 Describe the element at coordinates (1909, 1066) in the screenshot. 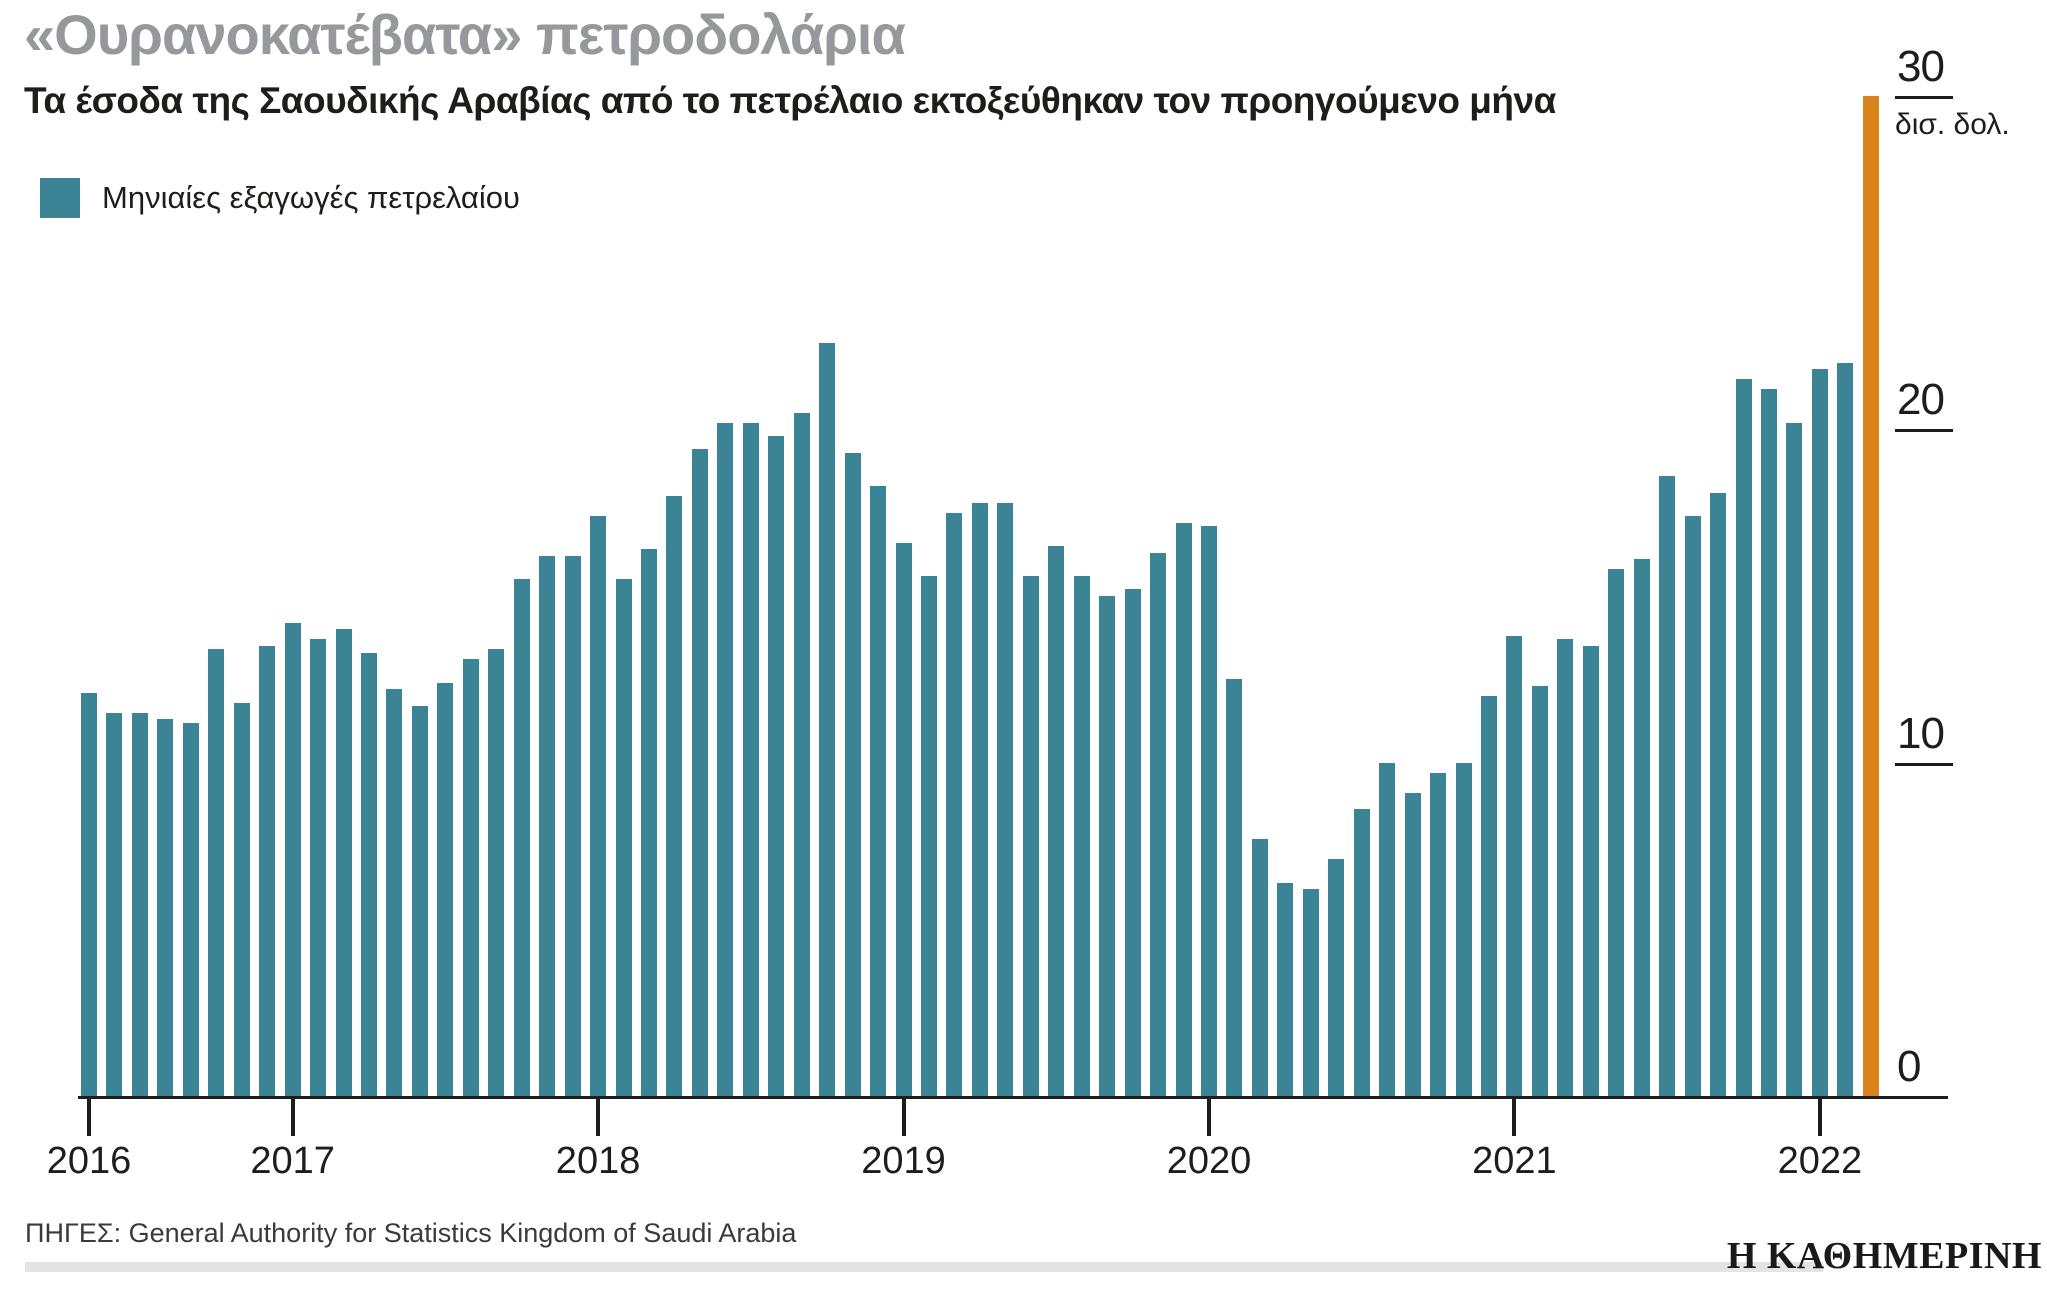

I see `y-axis-label: 0` at that location.